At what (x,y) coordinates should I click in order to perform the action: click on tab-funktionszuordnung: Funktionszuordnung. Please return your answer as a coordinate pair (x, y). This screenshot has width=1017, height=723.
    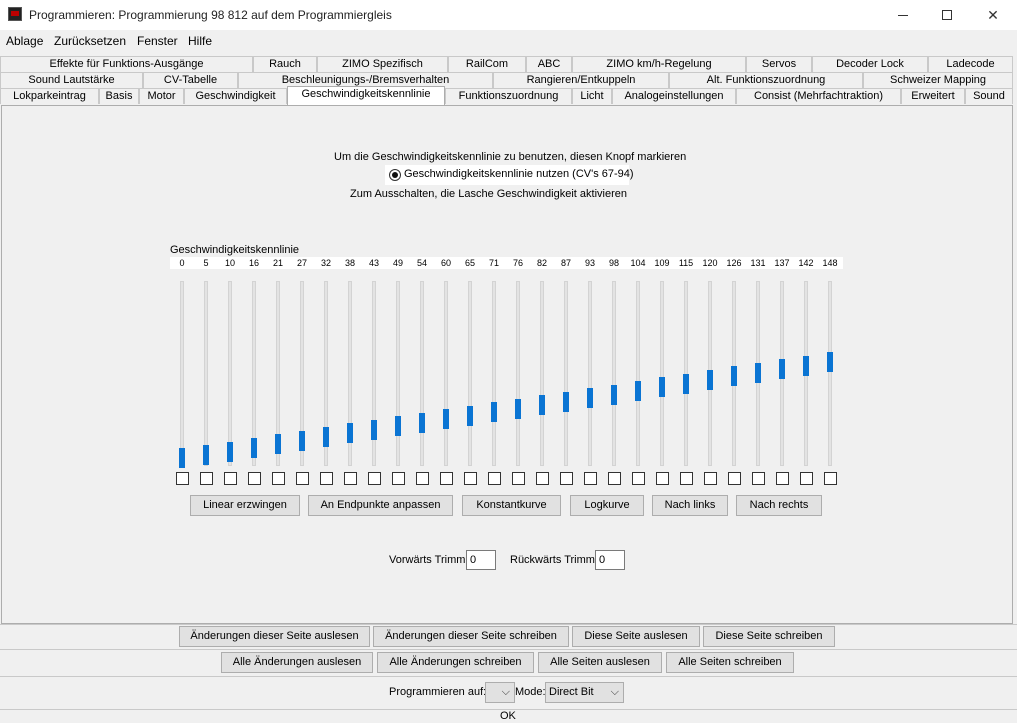
    Looking at the image, I should click on (508, 96).